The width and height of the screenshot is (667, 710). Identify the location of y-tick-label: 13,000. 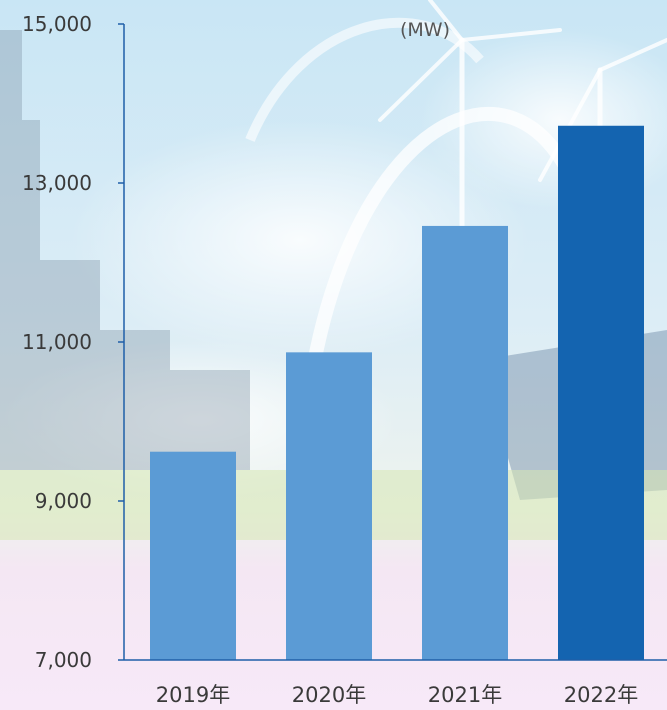
(57, 183).